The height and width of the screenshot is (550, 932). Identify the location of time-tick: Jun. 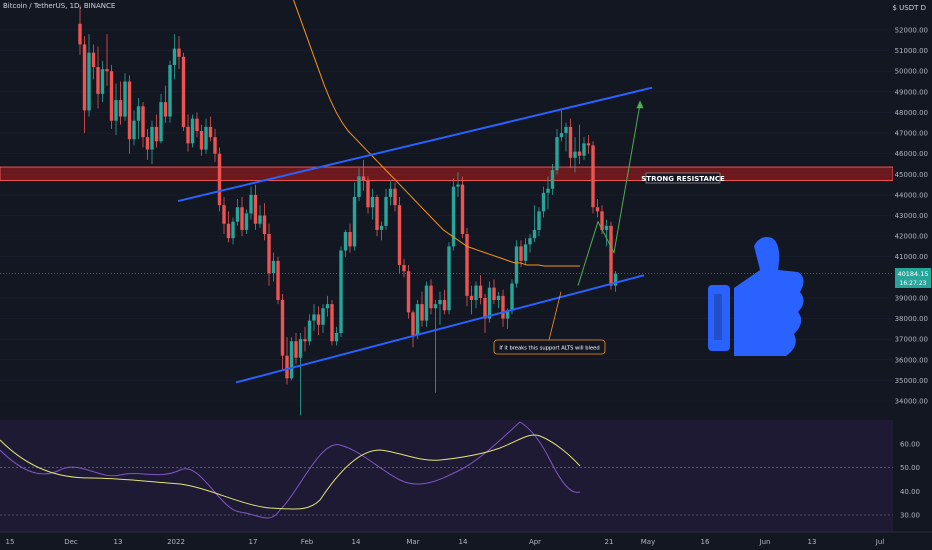
(765, 542).